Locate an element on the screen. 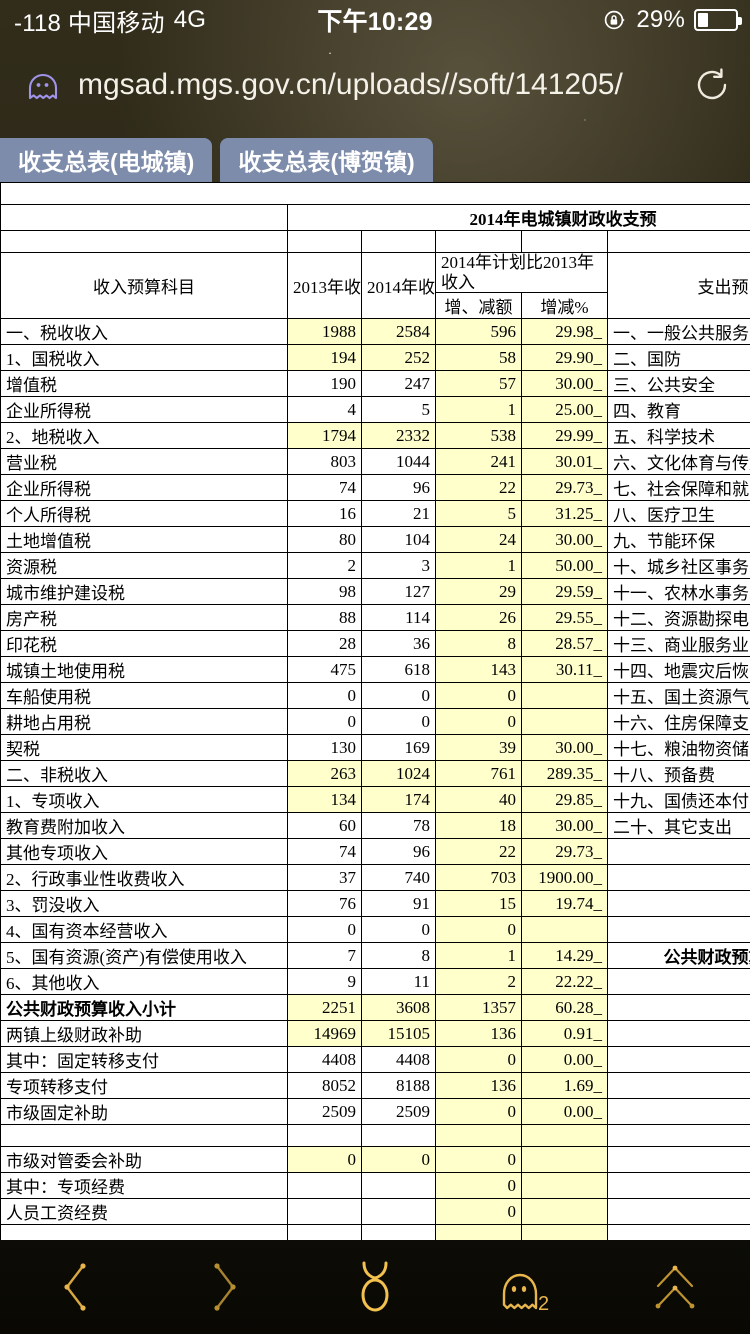 The image size is (750, 1334). row-2014-plan: 174 is located at coordinates (398, 800).